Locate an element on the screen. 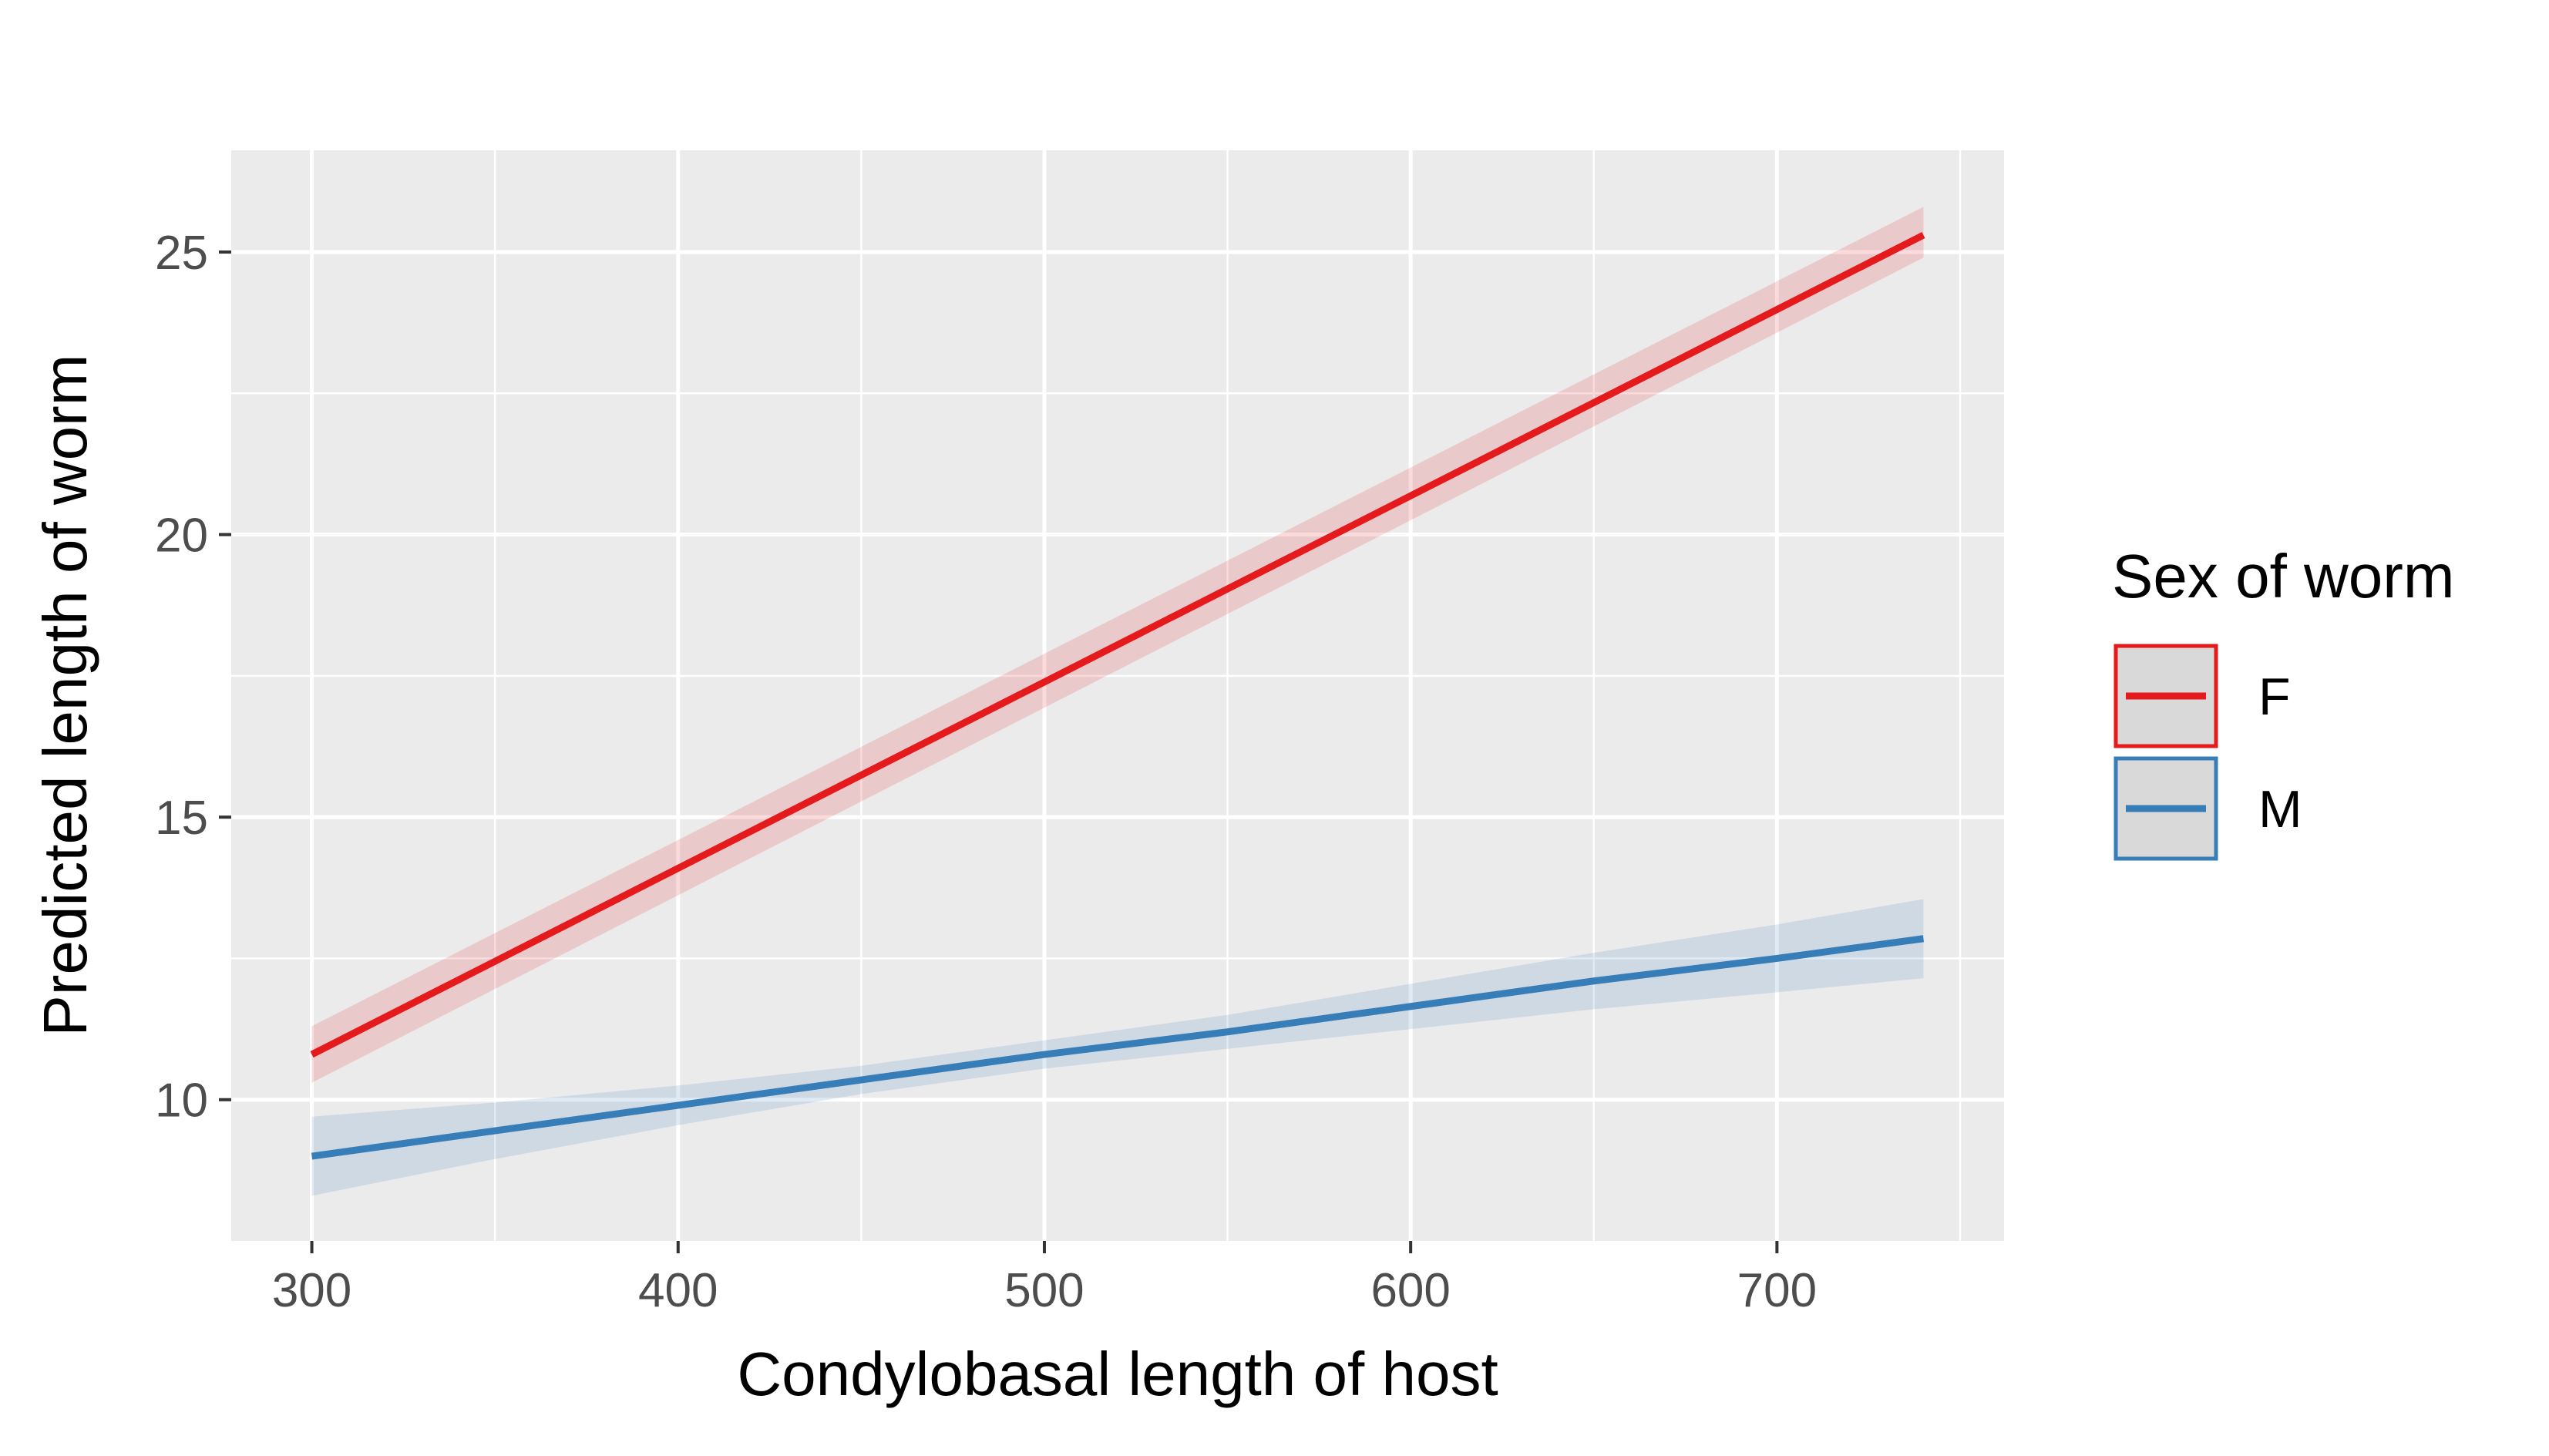 This screenshot has height=1456, width=2549. x-tick-label: 300 is located at coordinates (311, 1290).